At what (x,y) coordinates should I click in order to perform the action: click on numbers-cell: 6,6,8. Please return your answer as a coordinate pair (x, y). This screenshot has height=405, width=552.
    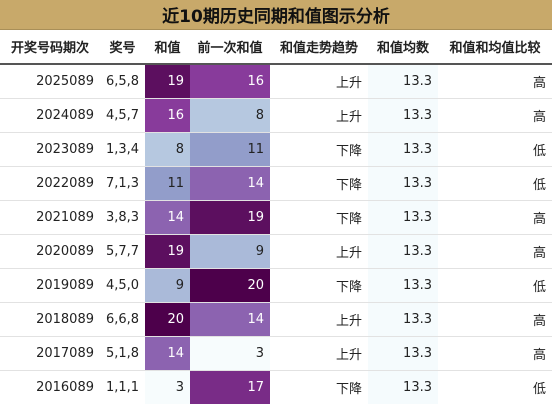
    Looking at the image, I should click on (122, 319).